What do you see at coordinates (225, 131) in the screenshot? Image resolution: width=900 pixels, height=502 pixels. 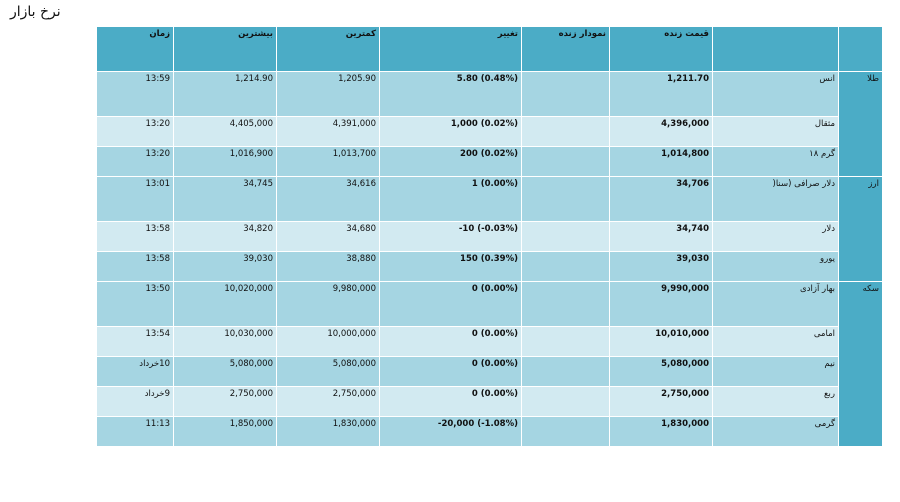 I see `cell-high: 4,405,000` at bounding box center [225, 131].